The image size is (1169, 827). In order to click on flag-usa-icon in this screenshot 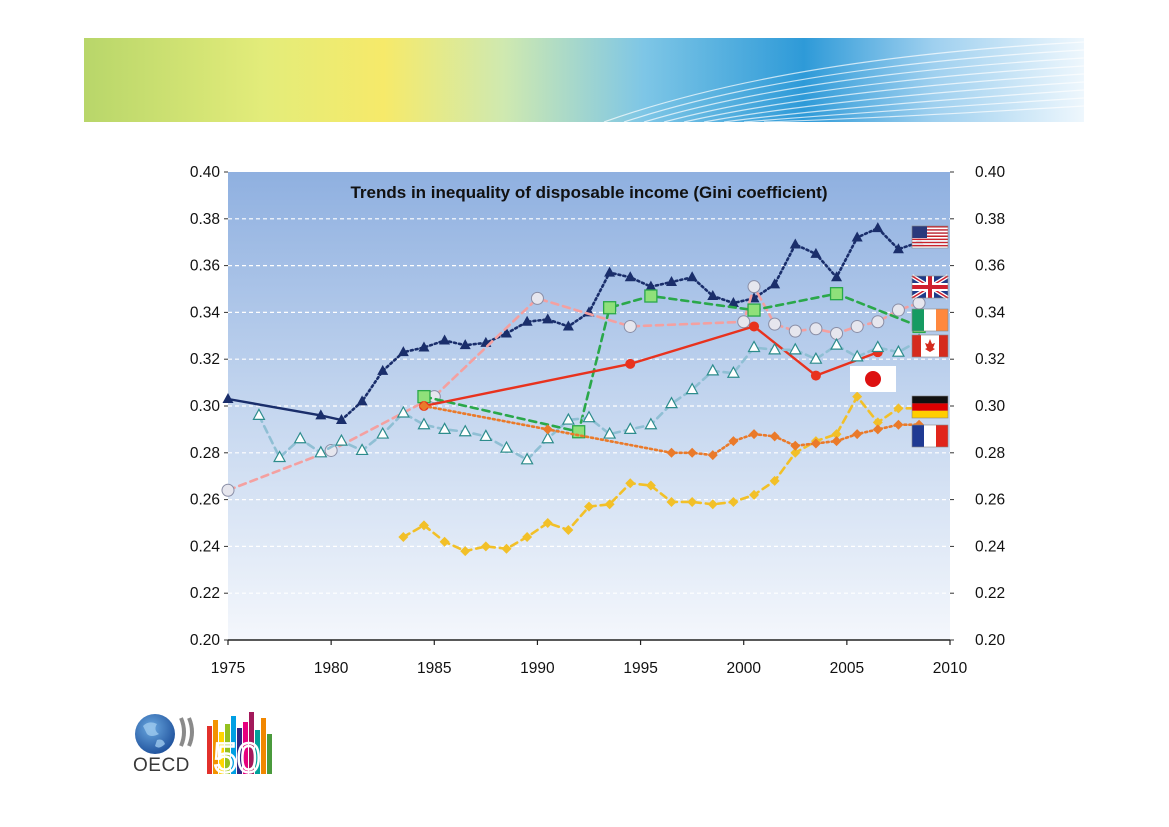, I will do `click(930, 237)`.